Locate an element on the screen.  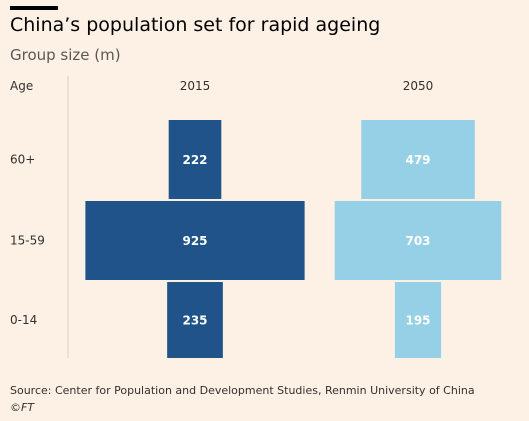
data-label-2050-60: 479 is located at coordinates (417, 160).